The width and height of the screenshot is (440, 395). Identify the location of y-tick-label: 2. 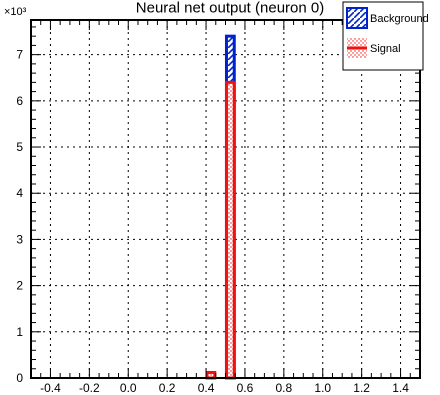
(19, 286).